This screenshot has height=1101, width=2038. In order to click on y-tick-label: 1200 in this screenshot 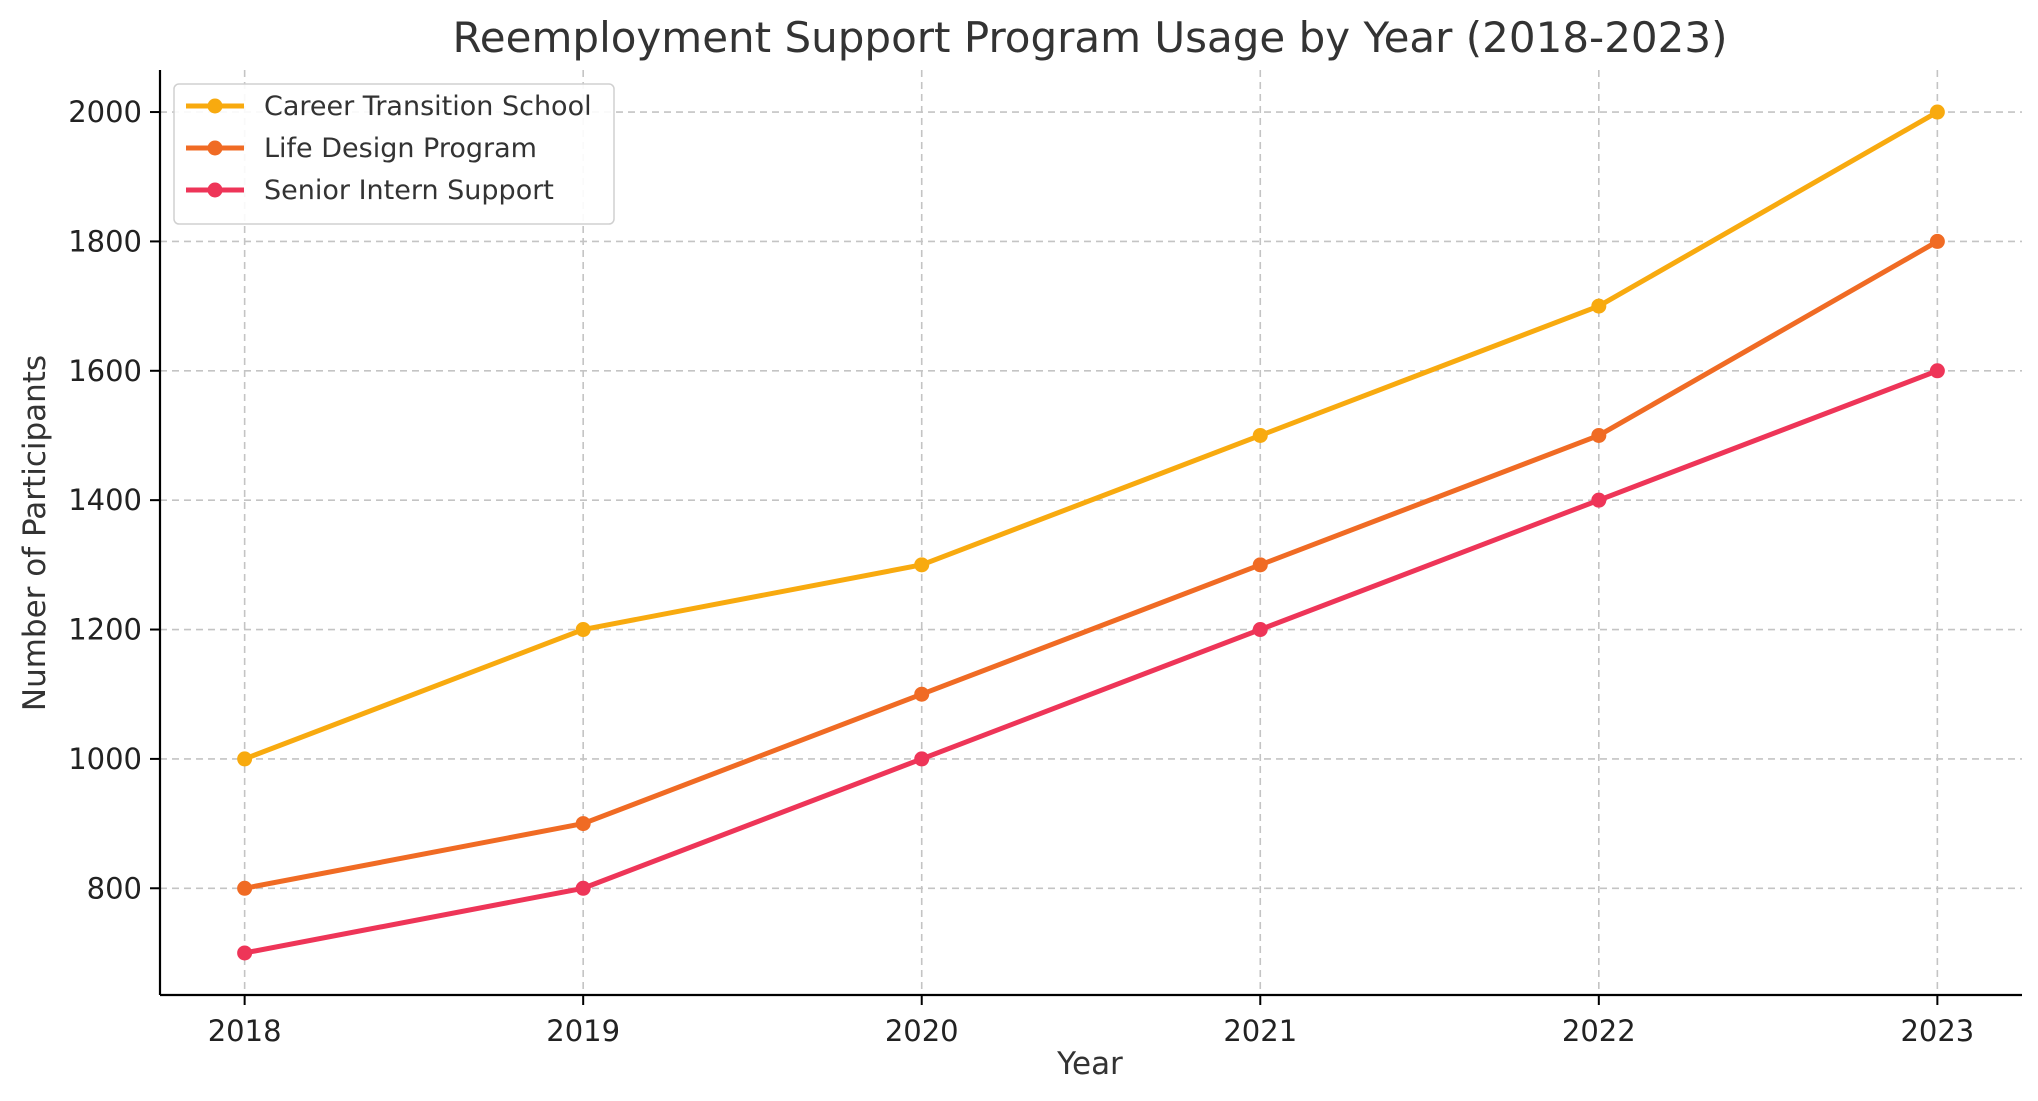, I will do `click(105, 630)`.